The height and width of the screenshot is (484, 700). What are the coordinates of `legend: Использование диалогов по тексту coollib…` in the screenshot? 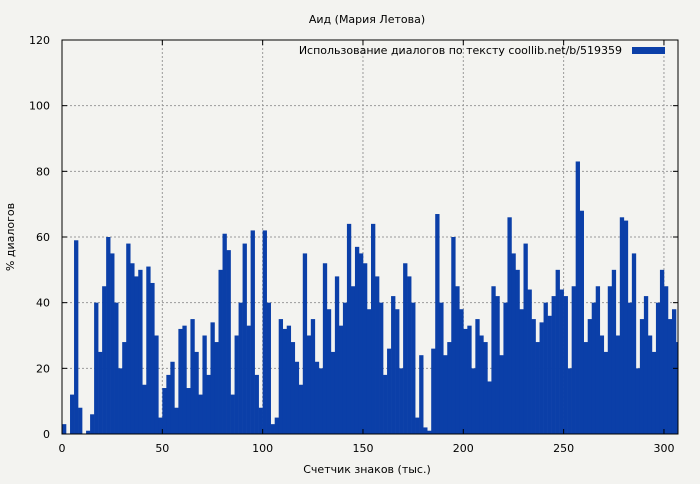 It's located at (482, 50).